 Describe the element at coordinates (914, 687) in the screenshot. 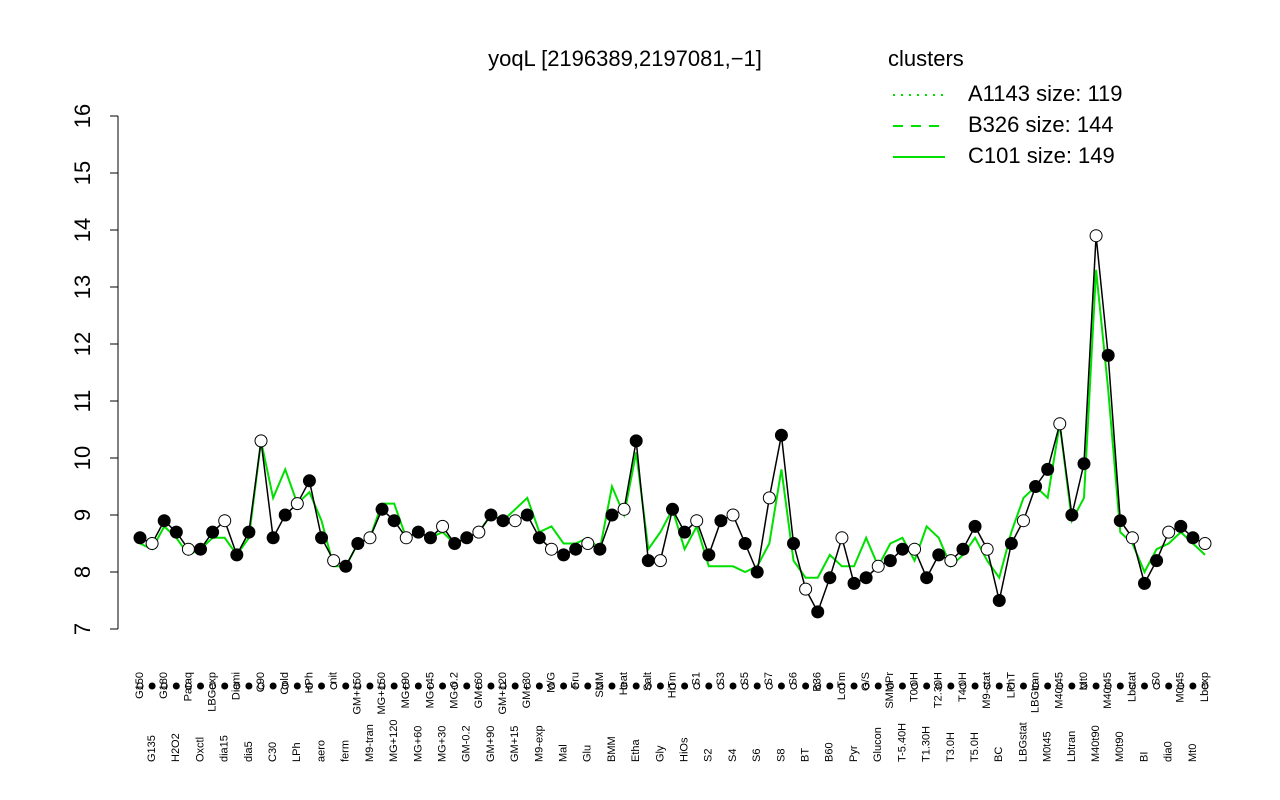

I see `x-tick-label: T0.0H` at that location.